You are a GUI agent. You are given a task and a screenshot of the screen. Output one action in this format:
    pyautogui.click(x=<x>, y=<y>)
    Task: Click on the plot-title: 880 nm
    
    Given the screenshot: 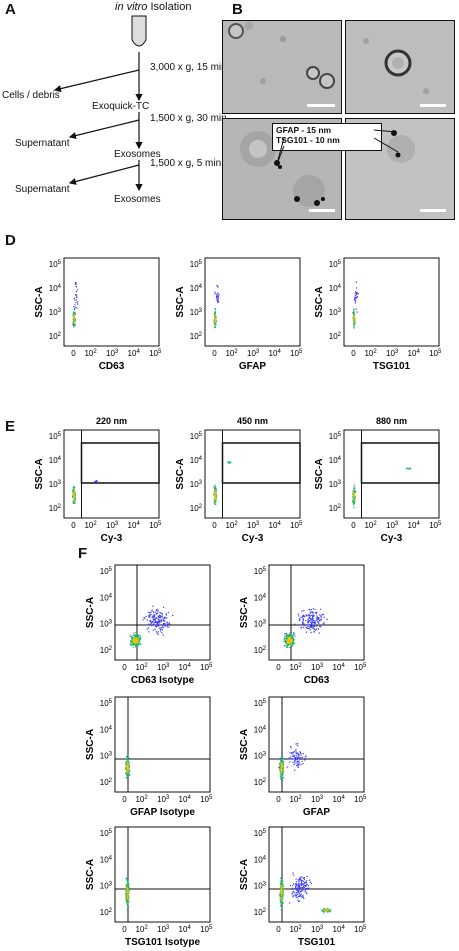 What is the action you would take?
    pyautogui.click(x=391, y=421)
    